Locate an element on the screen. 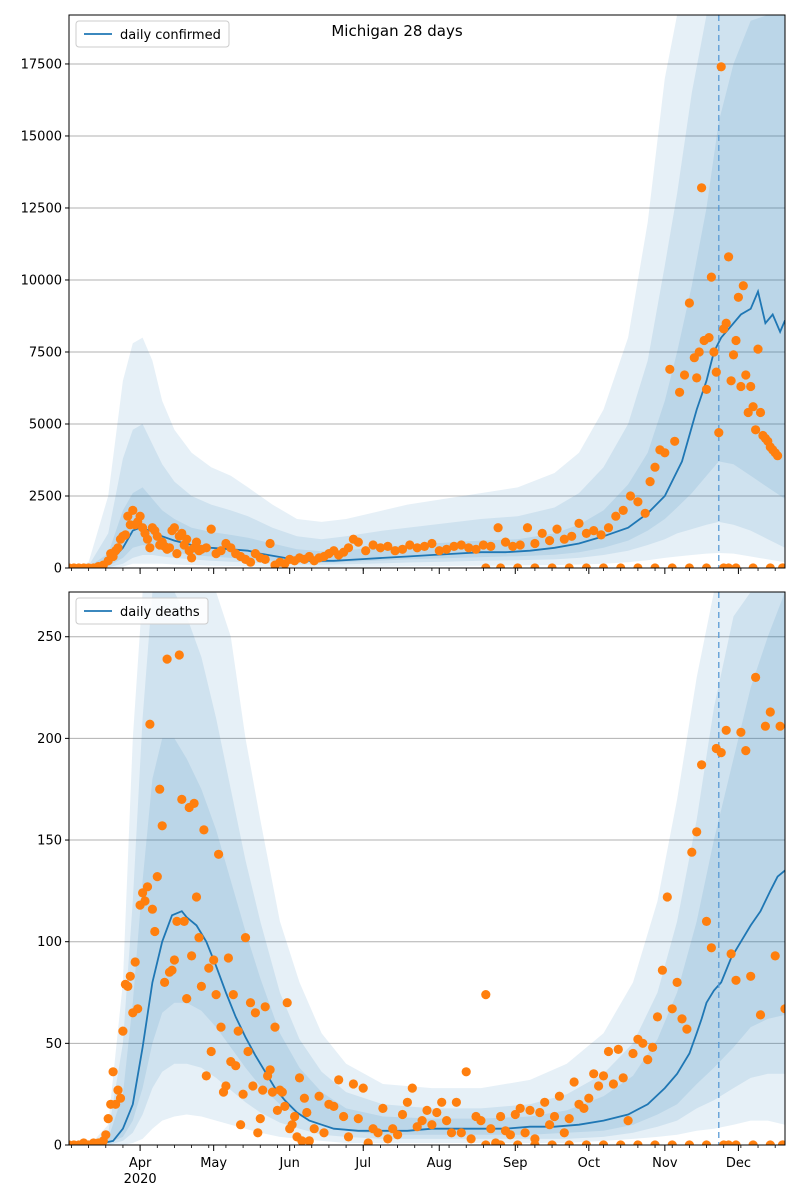 The image size is (800, 1200). y-tick-label: 250 is located at coordinates (49, 637).